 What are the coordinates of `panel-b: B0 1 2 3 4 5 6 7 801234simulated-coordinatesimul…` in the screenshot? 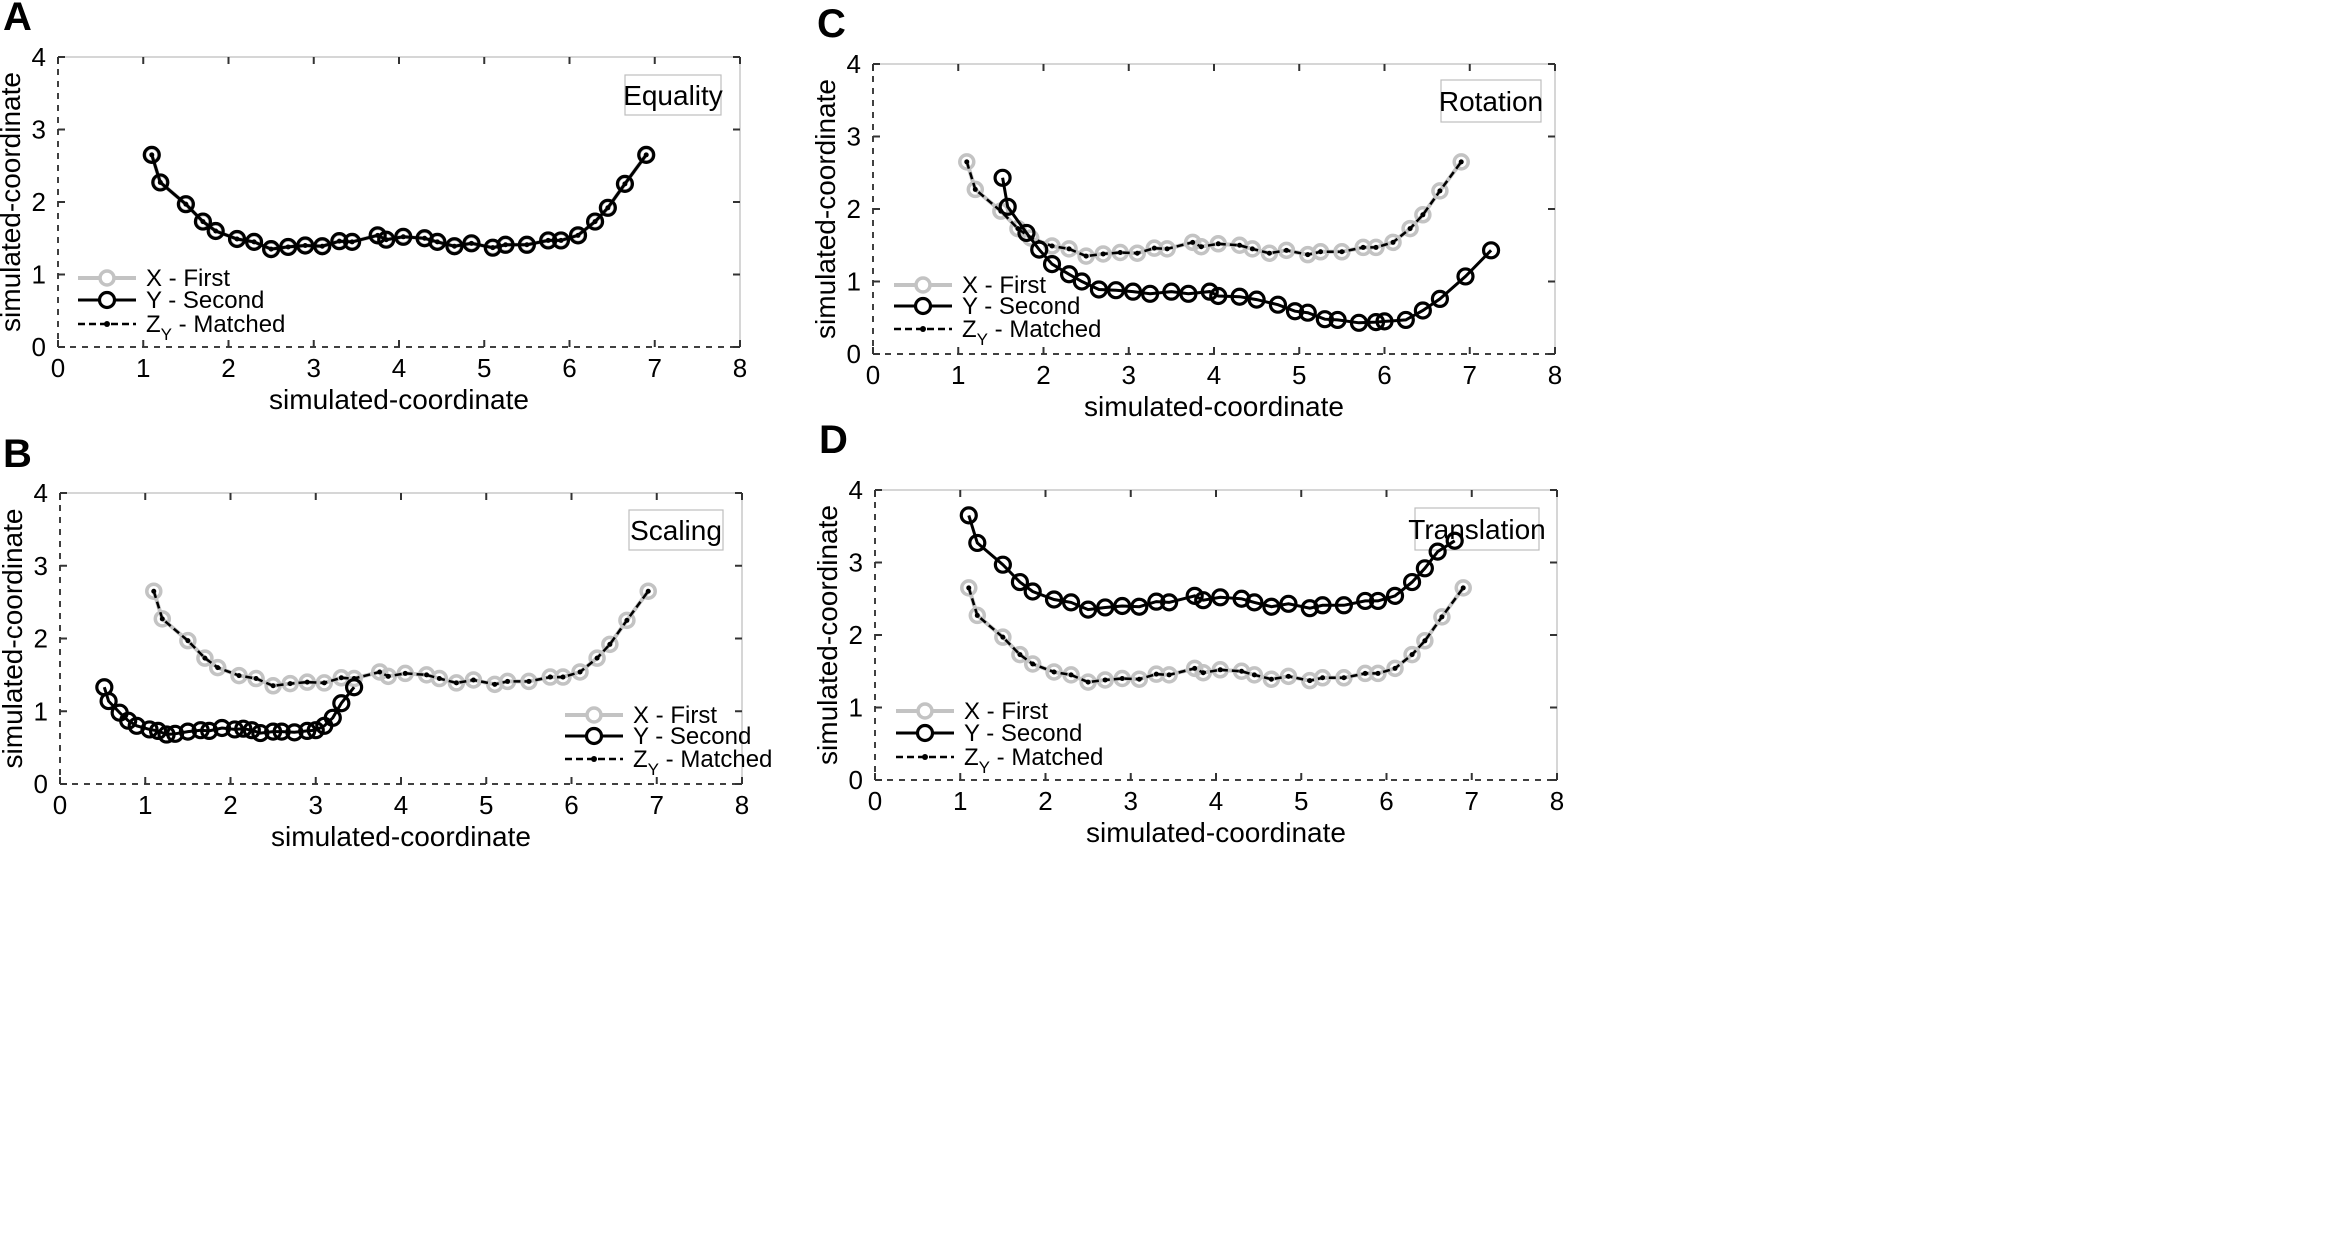 It's located at (386, 642).